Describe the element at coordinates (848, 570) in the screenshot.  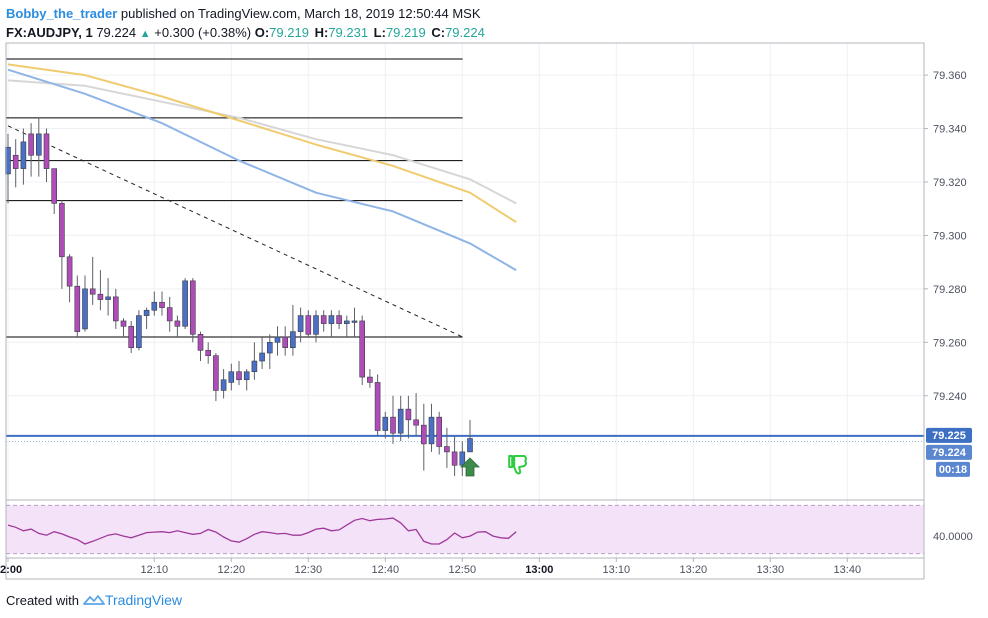
I see `time-tick-label: 13:40` at that location.